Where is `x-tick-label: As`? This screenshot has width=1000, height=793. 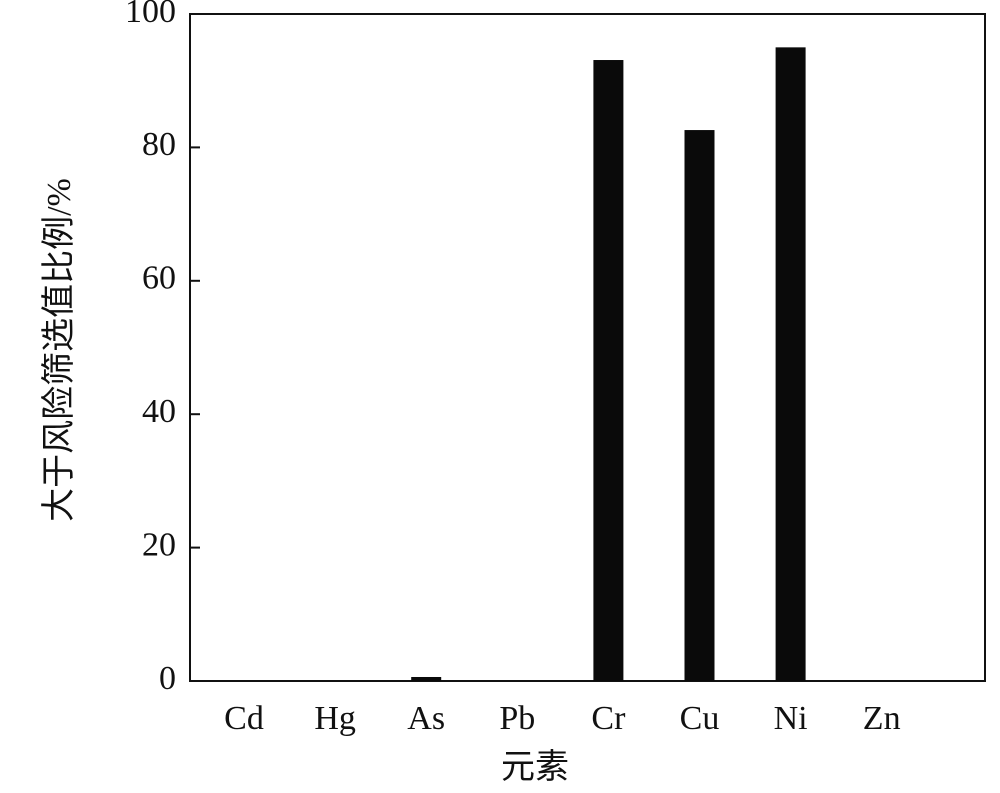
x-tick-label: As is located at coordinates (426, 718).